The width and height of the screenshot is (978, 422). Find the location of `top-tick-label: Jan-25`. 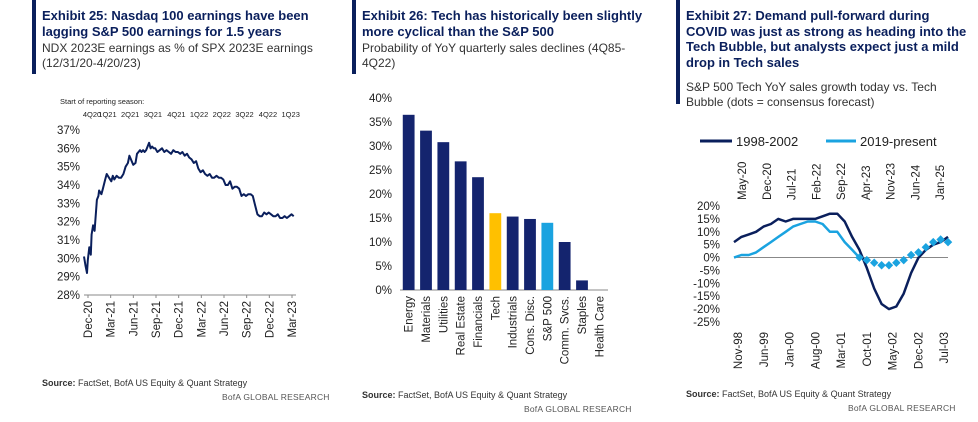

top-tick-label: Jan-25 is located at coordinates (941, 182).